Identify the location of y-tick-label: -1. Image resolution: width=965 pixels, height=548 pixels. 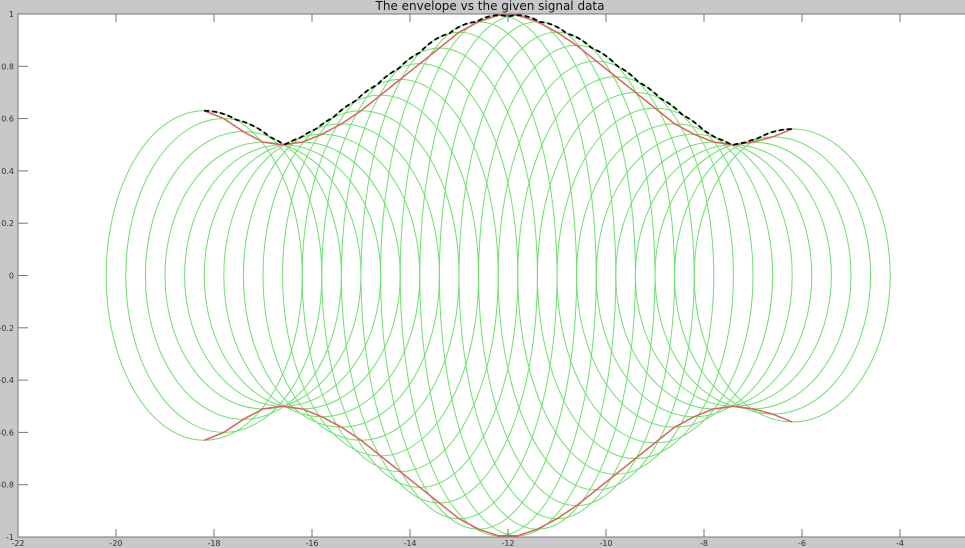
(10, 537).